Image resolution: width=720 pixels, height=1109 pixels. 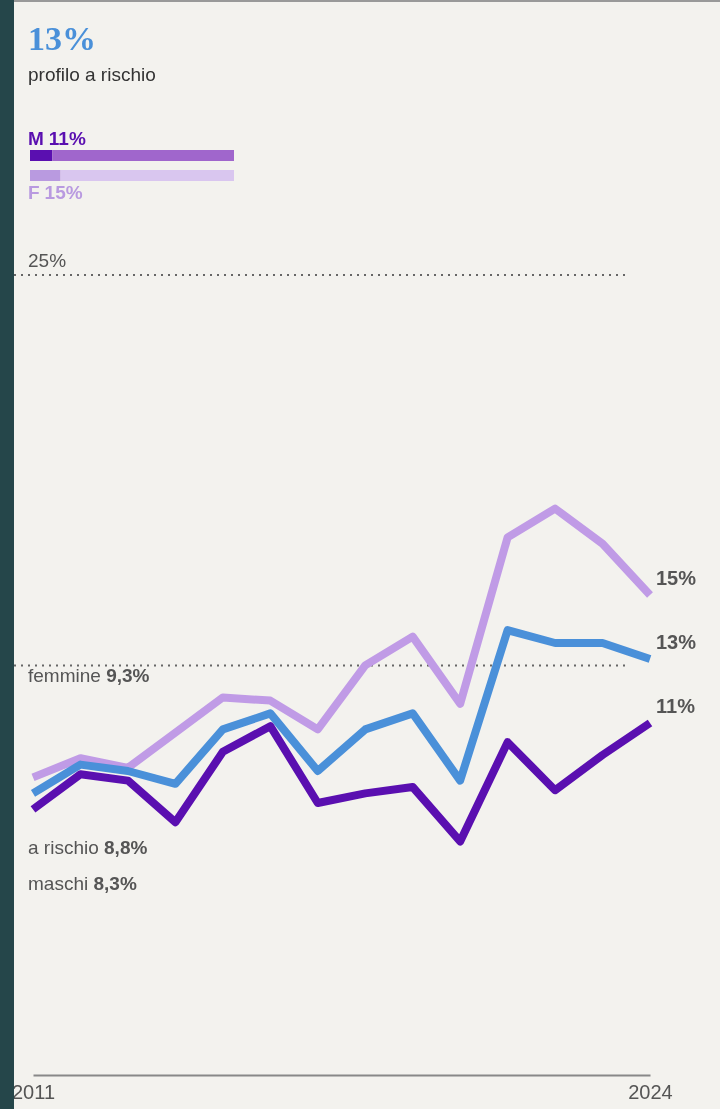 I want to click on y-tick-label: M, so click(x=36, y=138).